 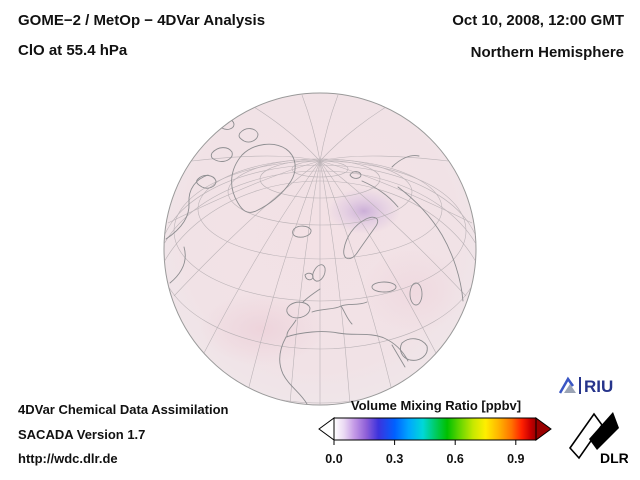 What do you see at coordinates (123, 409) in the screenshot?
I see `credit-line-assimilation: 4DVar Chemical Data Assimilation` at bounding box center [123, 409].